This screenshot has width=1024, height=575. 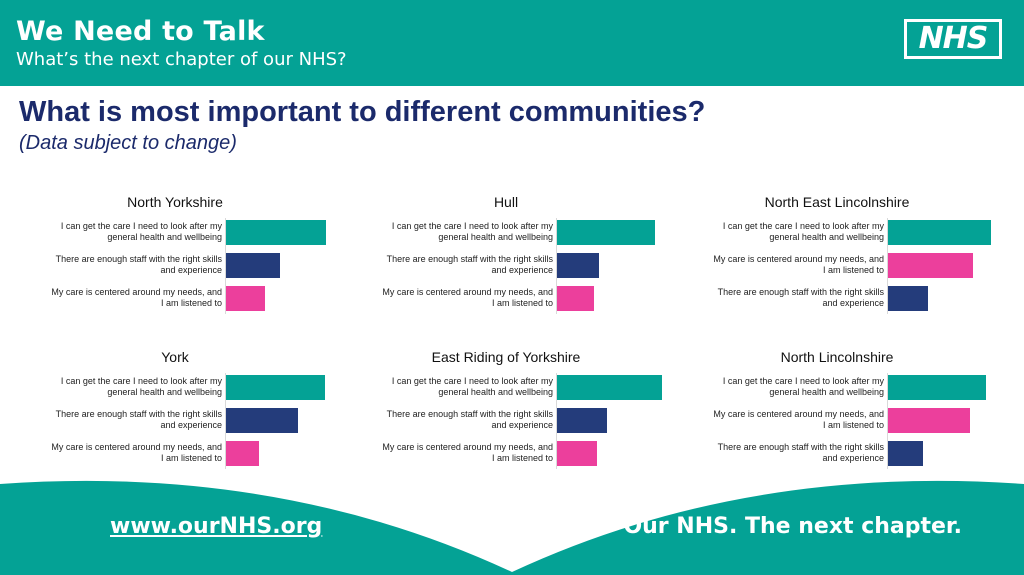 What do you see at coordinates (181, 59) in the screenshot?
I see `brand-subtitle: What’s the next chapter of our NHS?` at bounding box center [181, 59].